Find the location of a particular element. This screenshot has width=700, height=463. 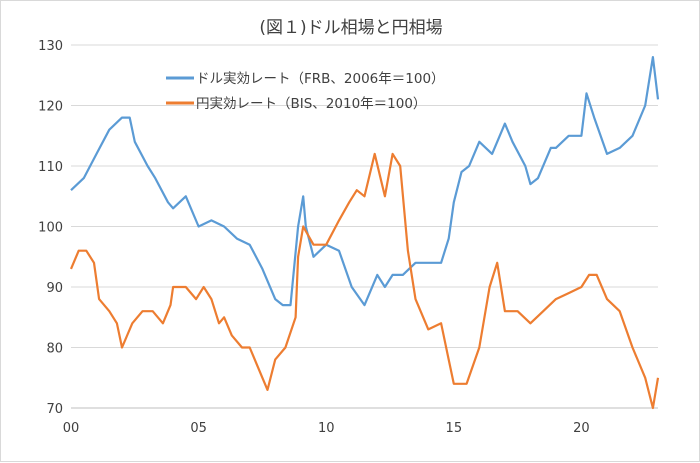

y-tick-label: 130 is located at coordinates (50, 46).